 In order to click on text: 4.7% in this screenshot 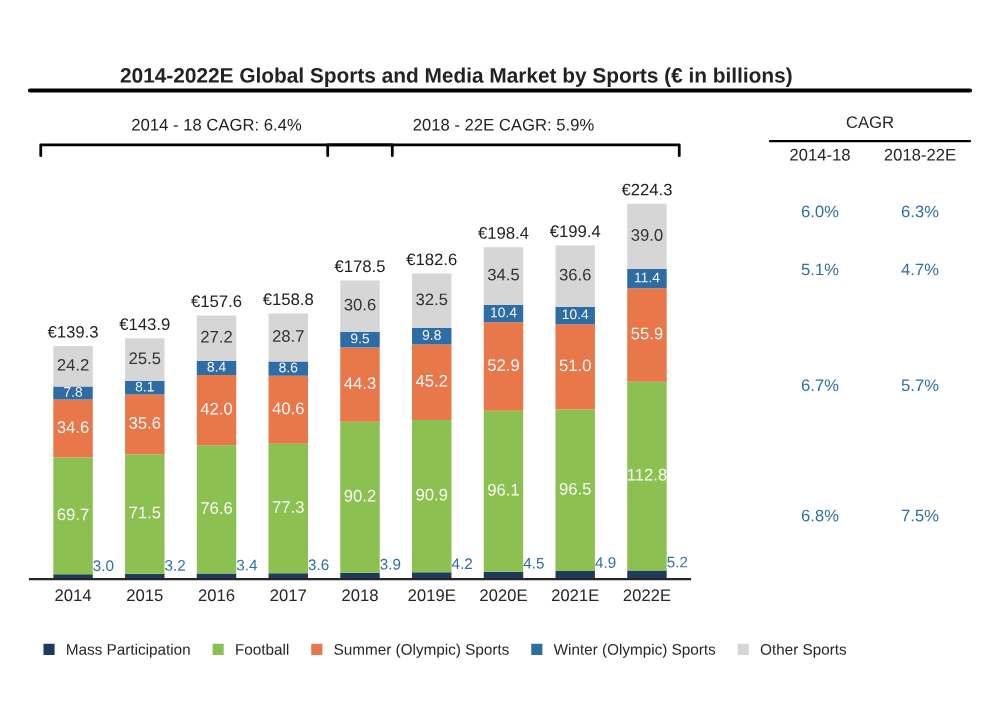, I will do `click(920, 269)`.